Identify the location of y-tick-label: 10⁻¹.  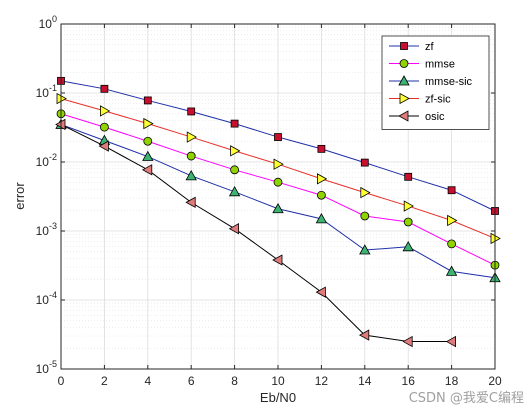
(46, 91).